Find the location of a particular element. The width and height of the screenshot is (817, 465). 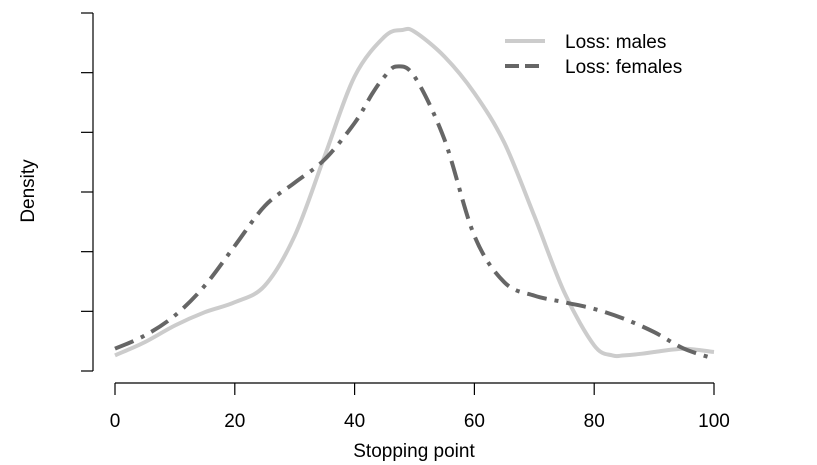

x-tick-label: 100 is located at coordinates (714, 421).